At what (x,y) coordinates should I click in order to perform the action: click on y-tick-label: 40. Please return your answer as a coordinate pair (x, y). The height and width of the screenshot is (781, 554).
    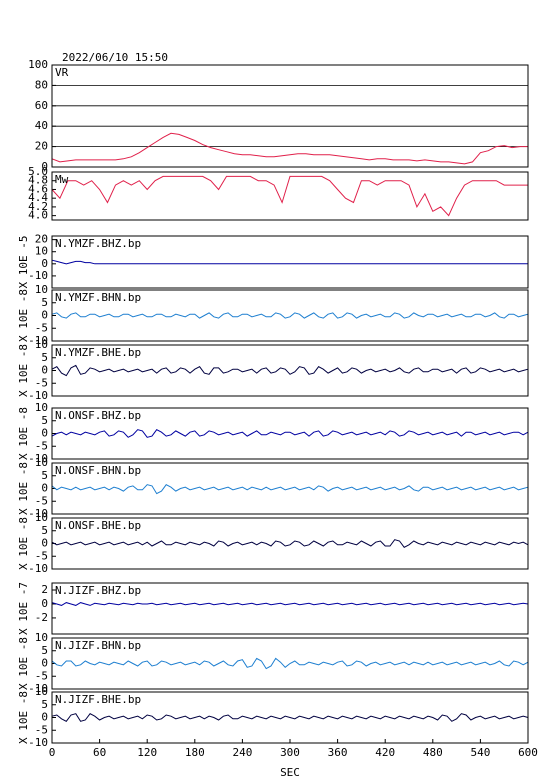
    Looking at the image, I should click on (41, 125).